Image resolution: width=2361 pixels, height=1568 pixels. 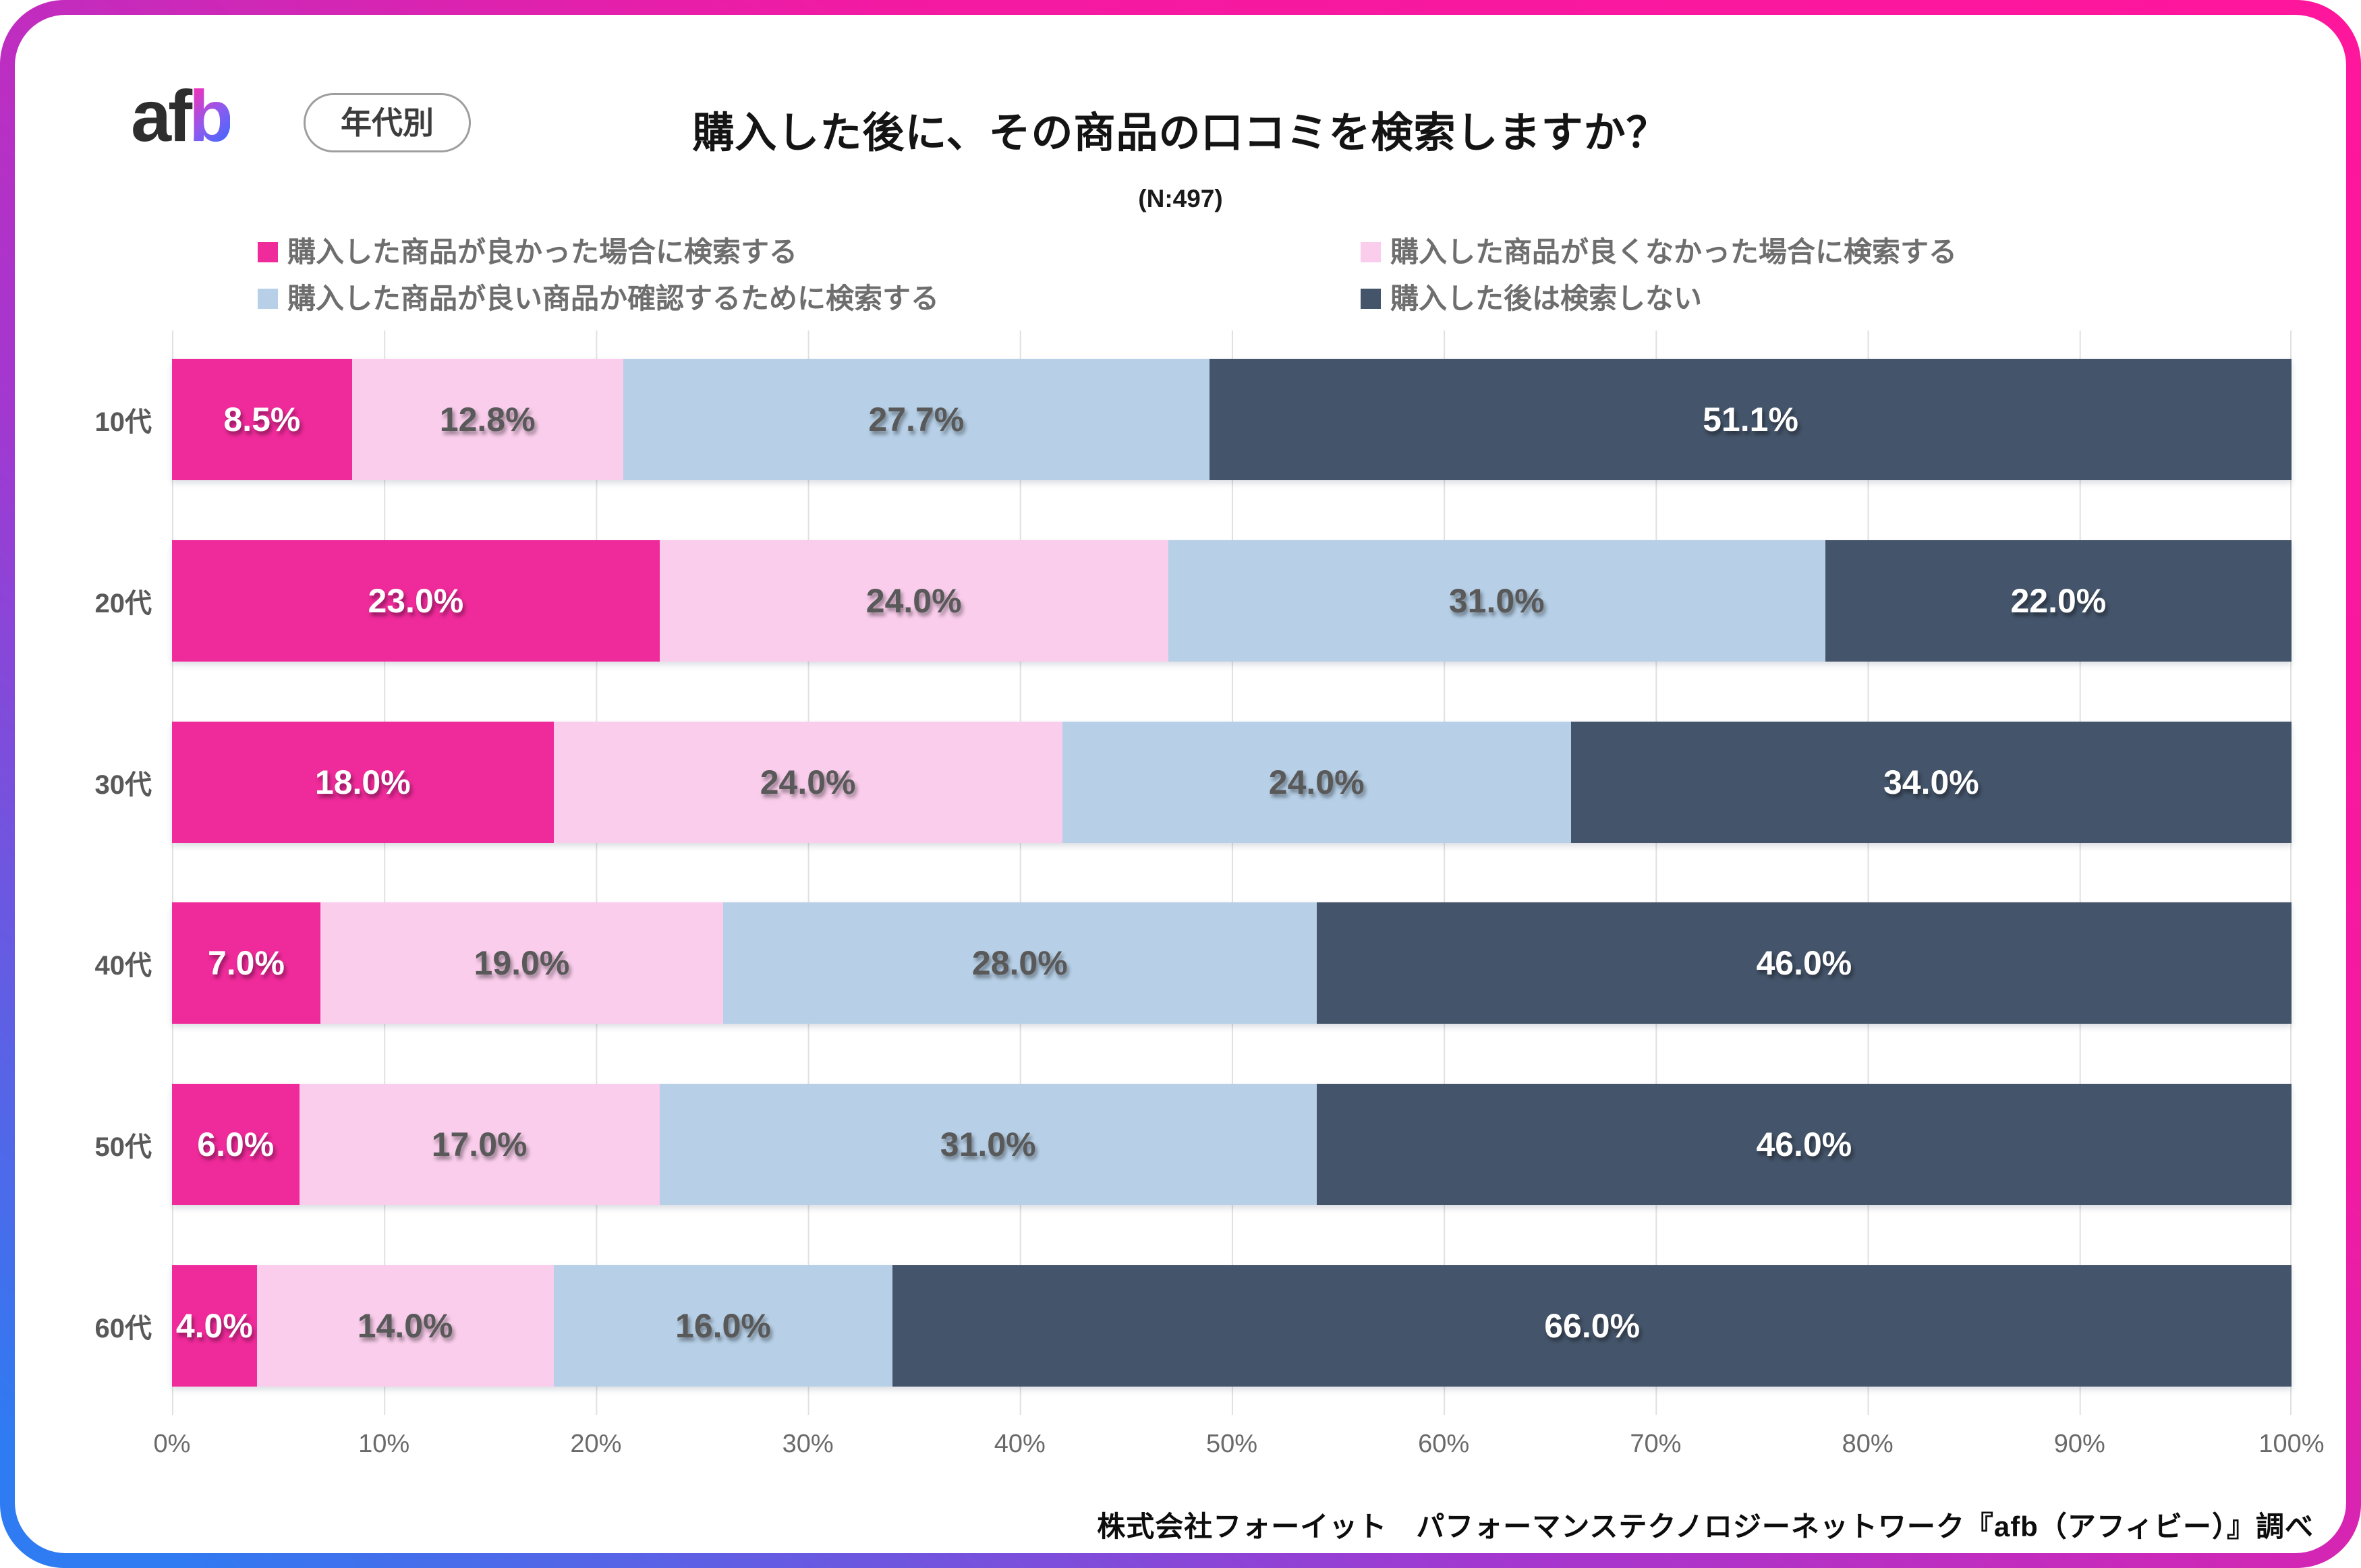 I want to click on bar-row: 60代 4.0% 14.0% 16.0% 66.0%, so click(x=1193, y=1326).